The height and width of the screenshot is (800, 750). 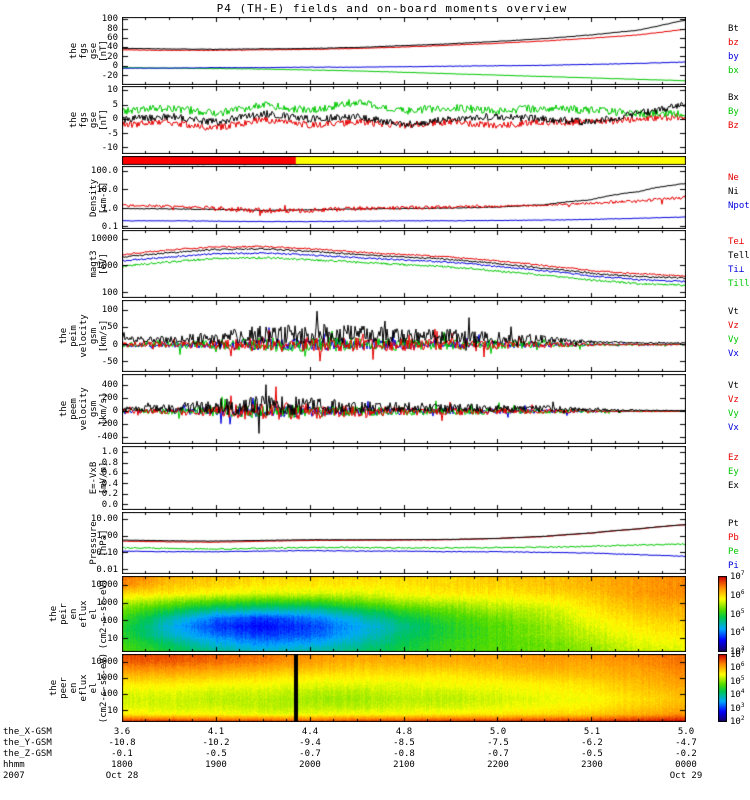 I want to click on bottom-row-label: the_X-GSM, so click(x=27, y=732).